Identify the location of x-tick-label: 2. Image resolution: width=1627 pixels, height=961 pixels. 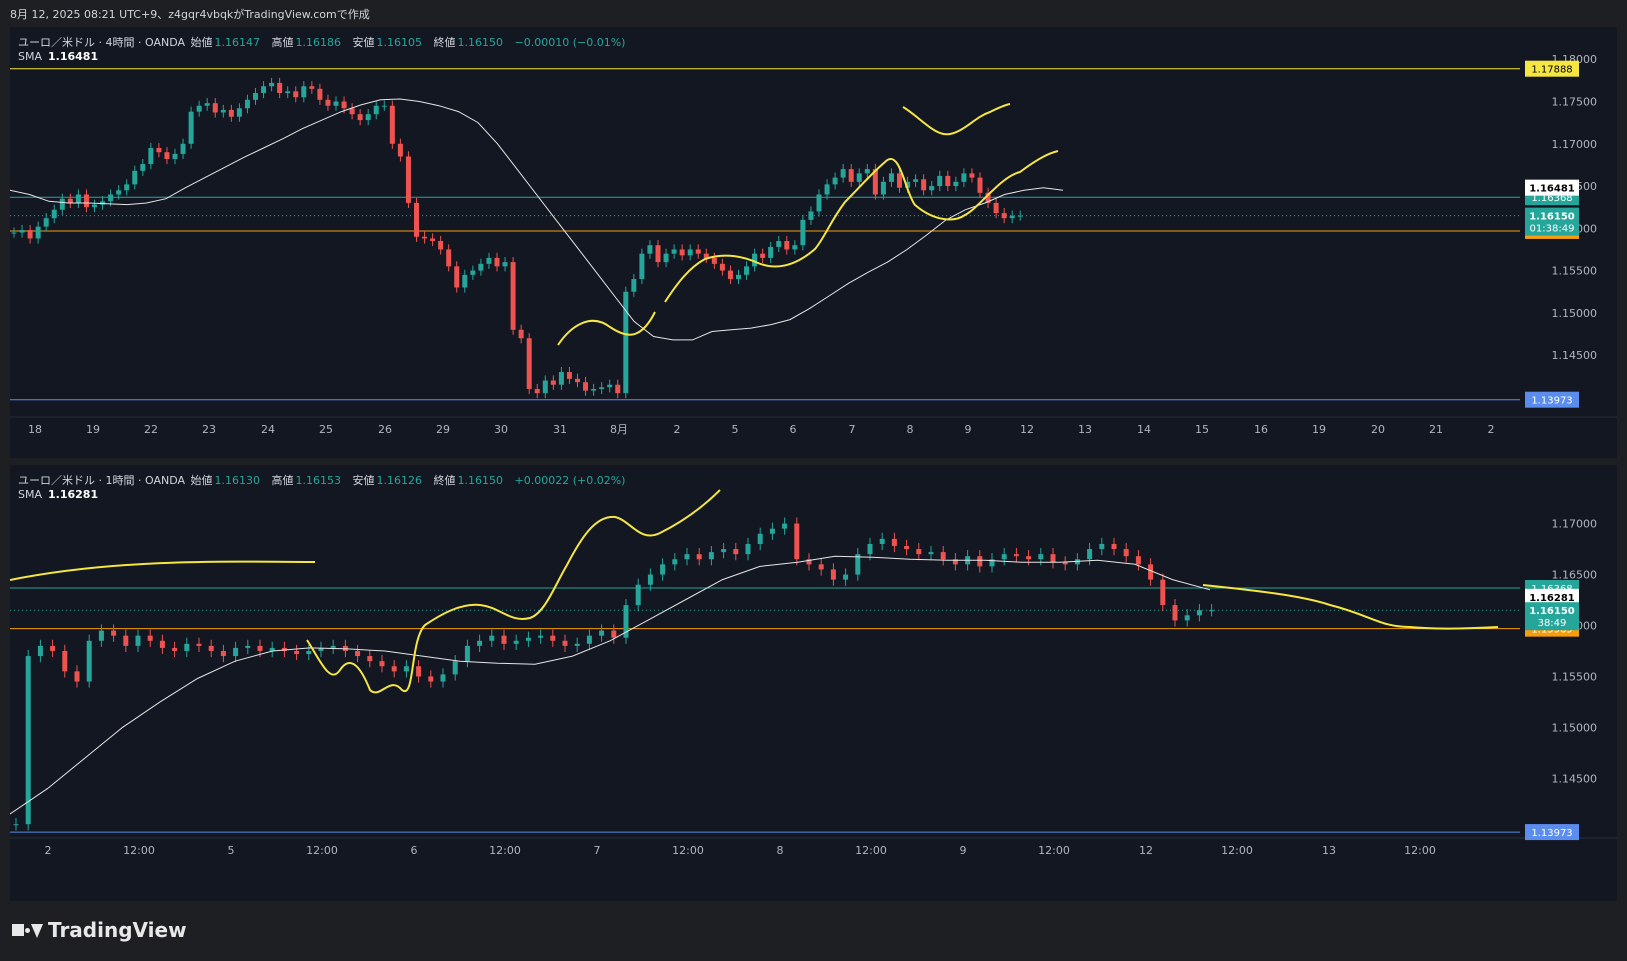
(677, 429).